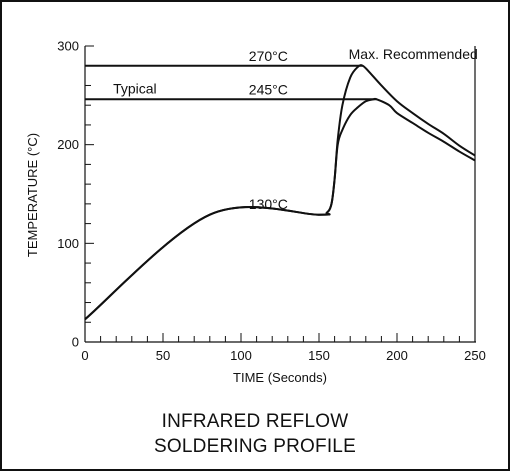 The width and height of the screenshot is (510, 471). I want to click on annotation-label: Max. Recommended, so click(413, 54).